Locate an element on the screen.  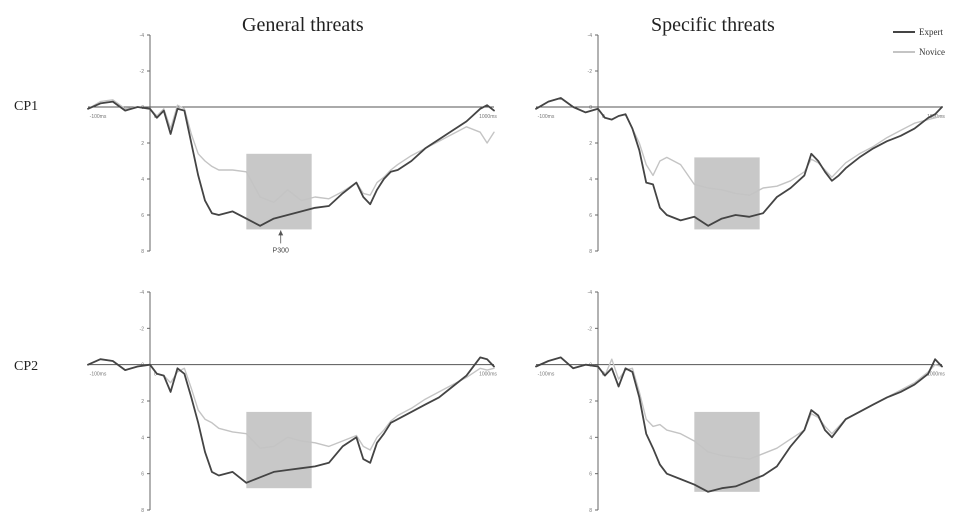
x-tick-label: 0 is located at coordinates (155, 375).